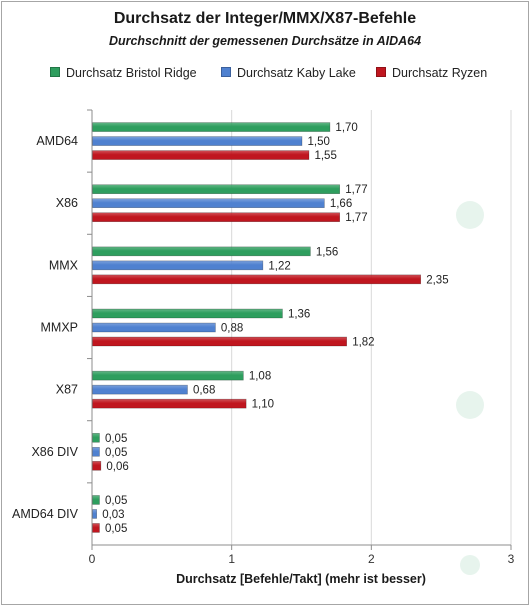 The image size is (530, 606). What do you see at coordinates (341, 204) in the screenshot?
I see `data-label: 1,66` at bounding box center [341, 204].